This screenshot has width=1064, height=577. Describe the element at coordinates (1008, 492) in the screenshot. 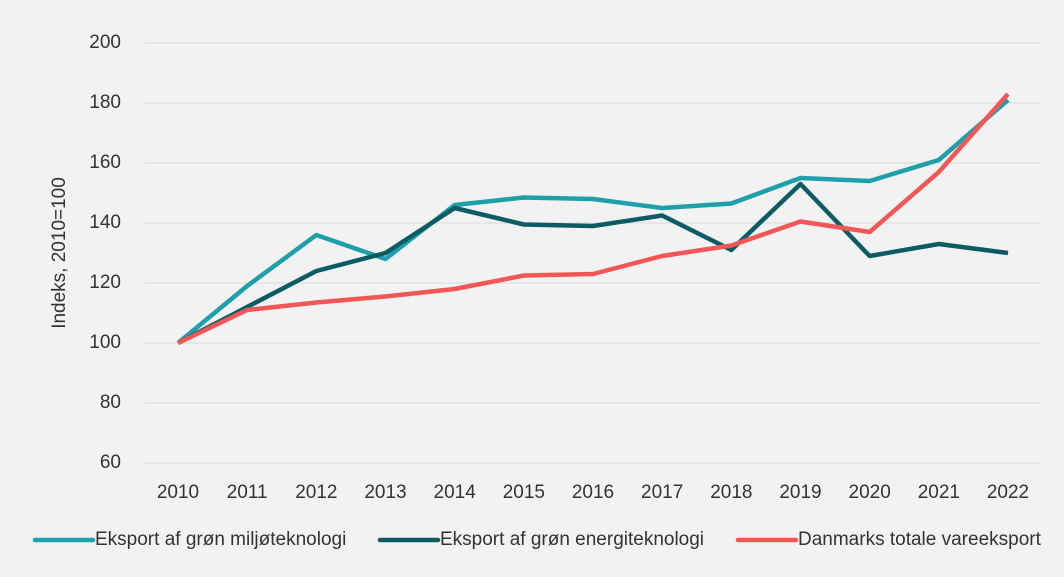

I see `x-tick-label: 2022` at that location.